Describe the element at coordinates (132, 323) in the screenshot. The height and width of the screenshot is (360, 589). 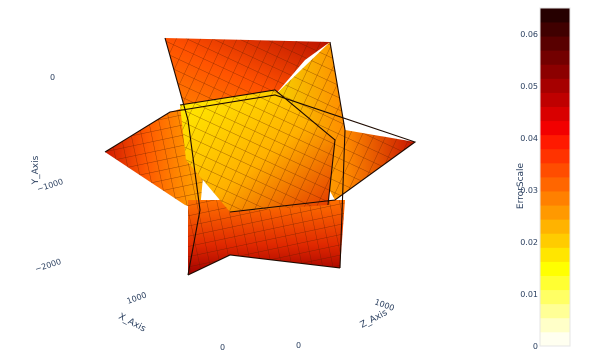
I see `x-axis-title: X_Axis` at that location.